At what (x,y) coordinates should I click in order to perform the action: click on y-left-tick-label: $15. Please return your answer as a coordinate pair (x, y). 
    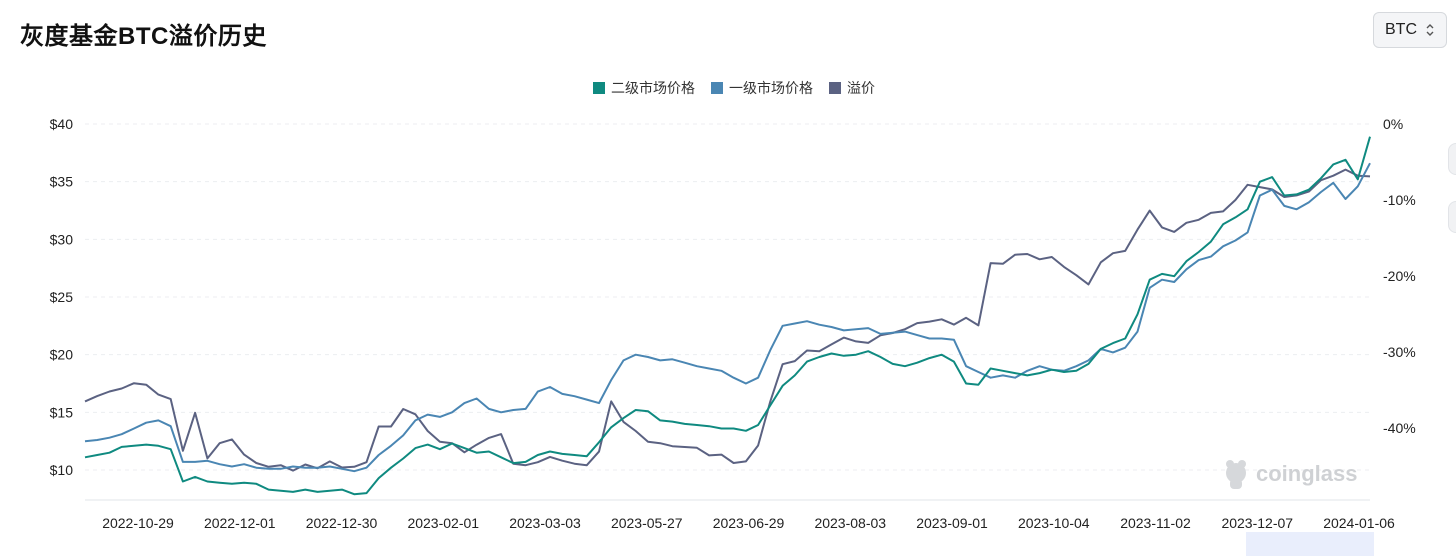
    Looking at the image, I should click on (62, 412).